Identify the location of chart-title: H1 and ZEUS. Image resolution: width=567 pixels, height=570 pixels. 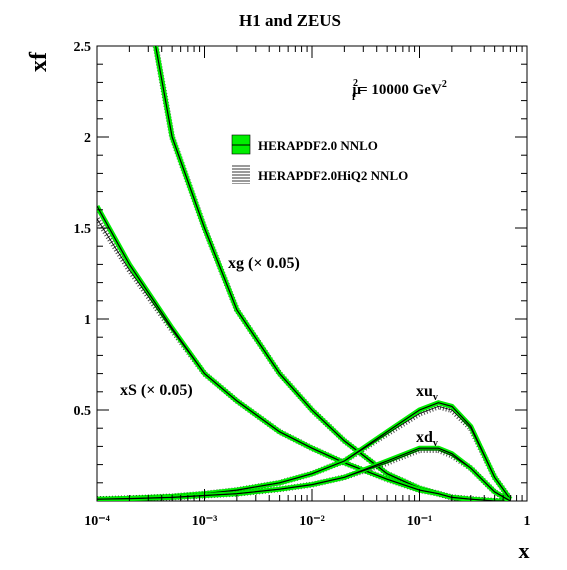
(290, 20).